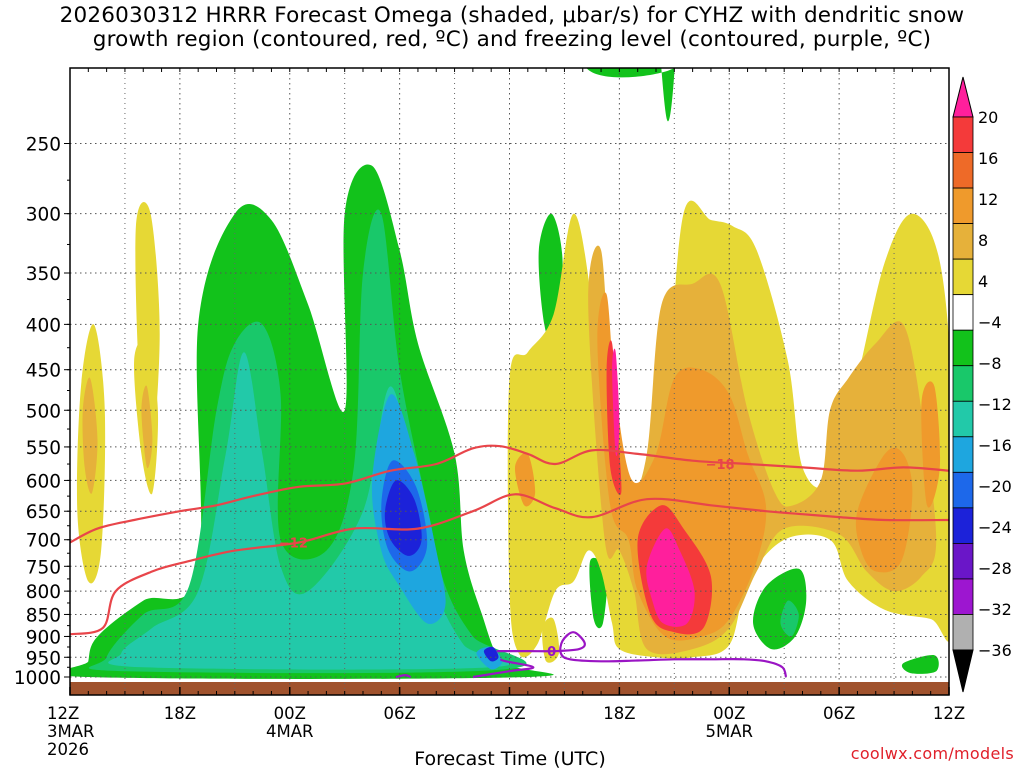 This screenshot has height=768, width=1024. Describe the element at coordinates (43, 658) in the screenshot. I see `y-tick-label-950: 950` at that location.